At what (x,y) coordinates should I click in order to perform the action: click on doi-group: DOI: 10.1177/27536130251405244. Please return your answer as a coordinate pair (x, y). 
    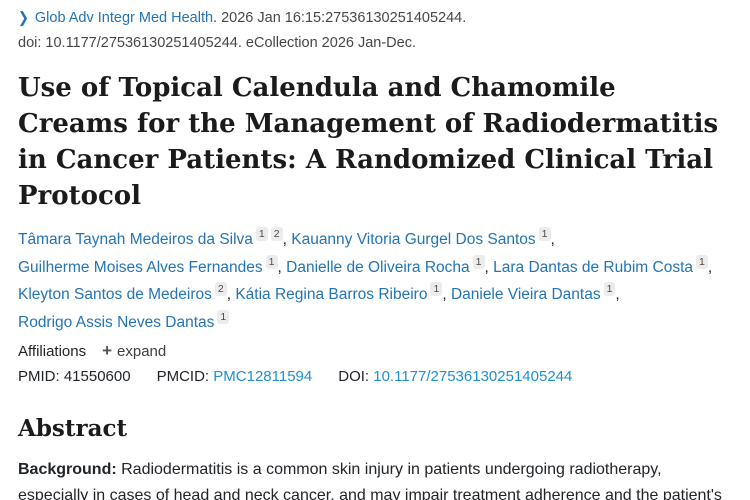
    Looking at the image, I should click on (455, 376).